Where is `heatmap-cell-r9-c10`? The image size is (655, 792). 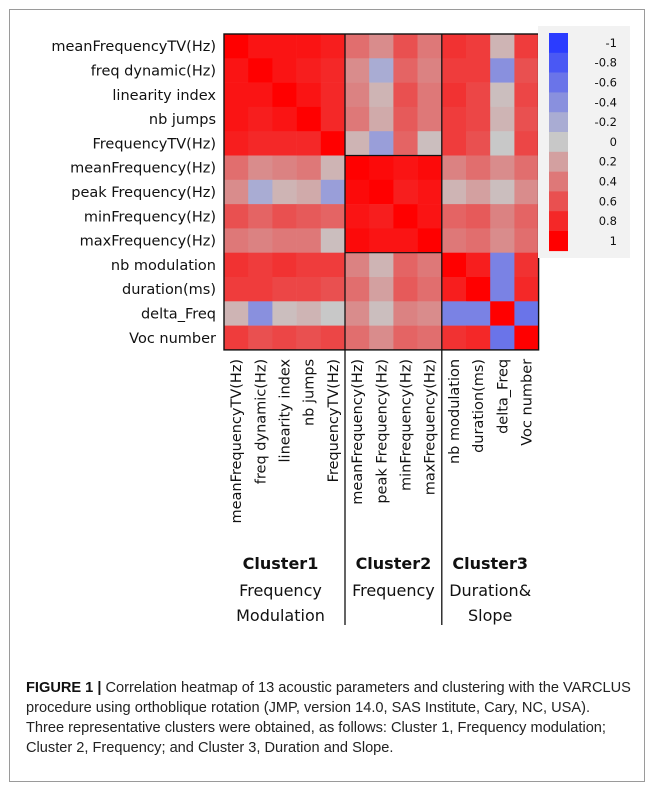 heatmap-cell-r9-c10 is located at coordinates (478, 265).